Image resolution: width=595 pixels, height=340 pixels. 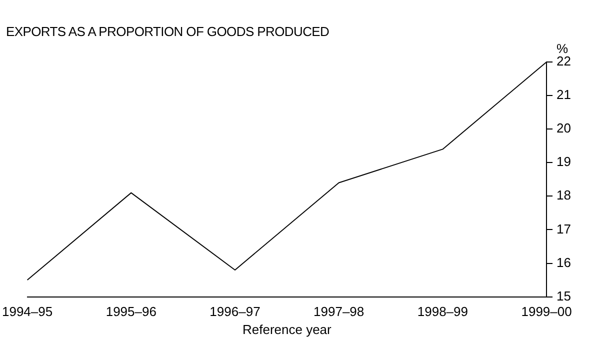 What do you see at coordinates (27, 312) in the screenshot?
I see `x-tick-label: 1994–95` at bounding box center [27, 312].